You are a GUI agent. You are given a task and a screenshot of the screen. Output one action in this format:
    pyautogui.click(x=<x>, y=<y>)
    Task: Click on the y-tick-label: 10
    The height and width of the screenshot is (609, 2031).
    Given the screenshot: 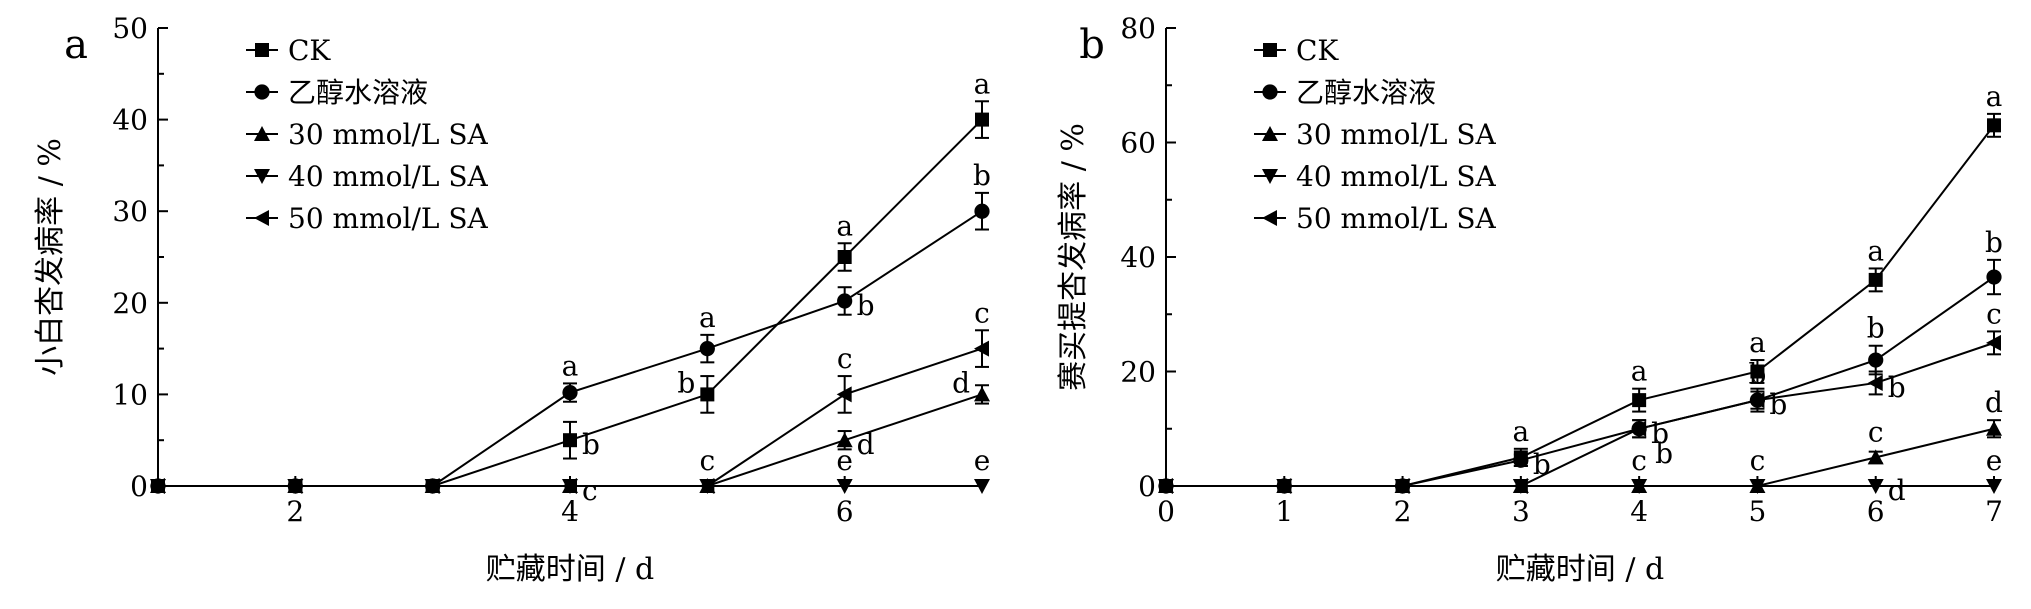 What is the action you would take?
    pyautogui.click(x=130, y=394)
    